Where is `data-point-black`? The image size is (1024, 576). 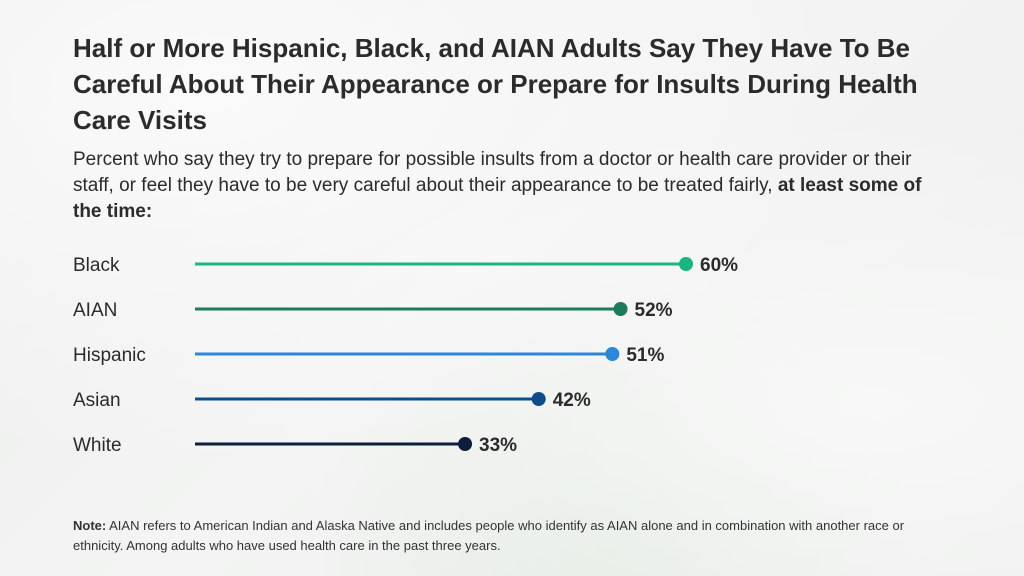 data-point-black is located at coordinates (686, 264).